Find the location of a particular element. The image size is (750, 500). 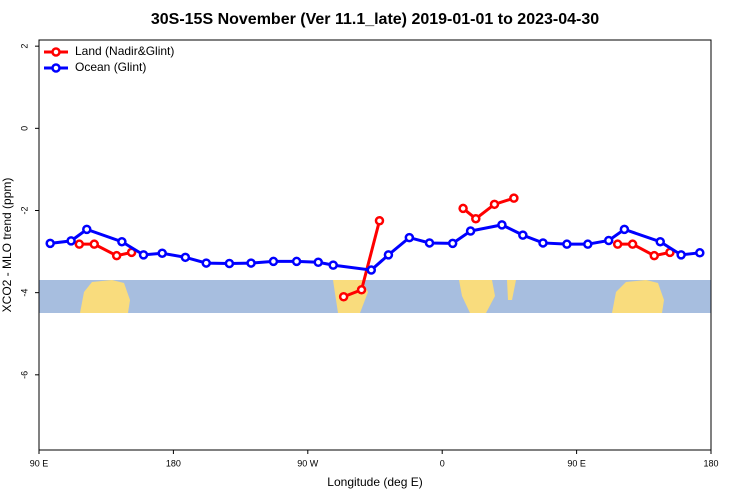

map-strip is located at coordinates (375, 296).